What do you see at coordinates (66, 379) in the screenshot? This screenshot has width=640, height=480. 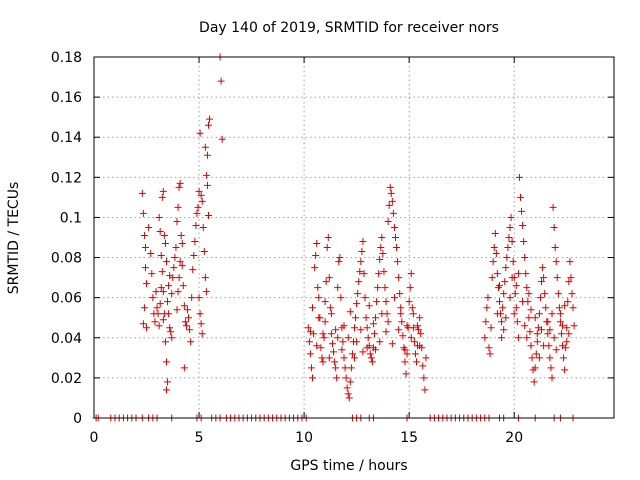 I see `y-tick-label: 0.02` at bounding box center [66, 379].